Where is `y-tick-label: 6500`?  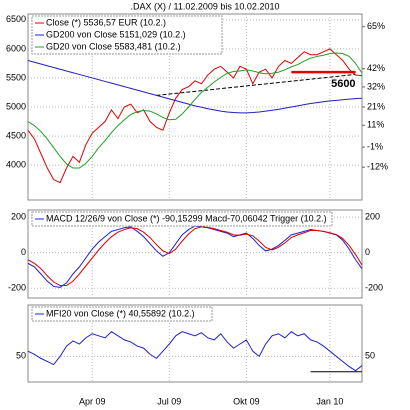
y-tick-label: 6500 is located at coordinates (16, 19).